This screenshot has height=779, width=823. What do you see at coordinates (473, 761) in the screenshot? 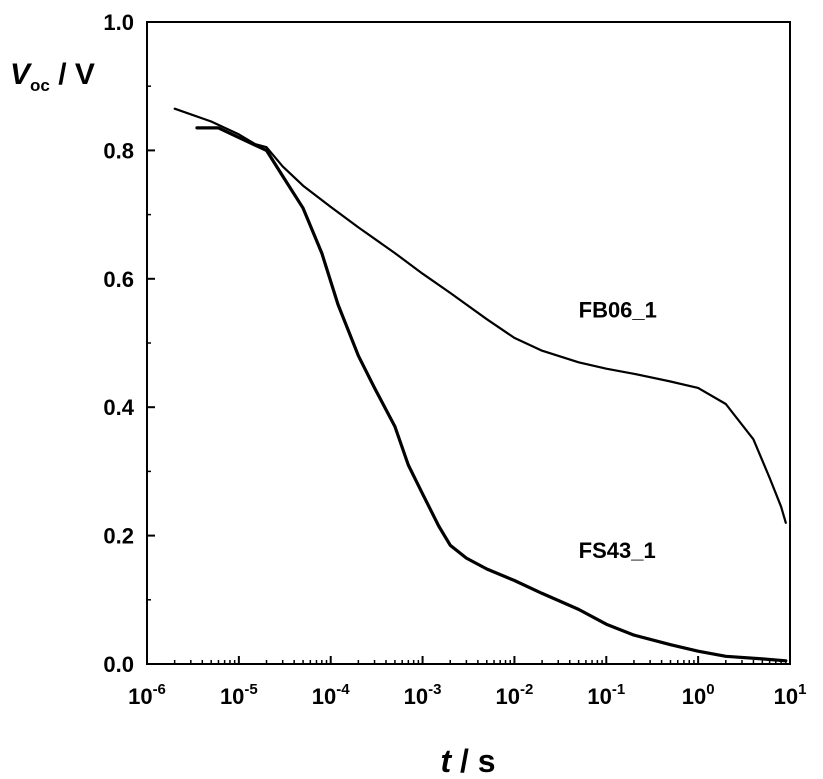
I see `x-axis-unit: / s` at bounding box center [473, 761].